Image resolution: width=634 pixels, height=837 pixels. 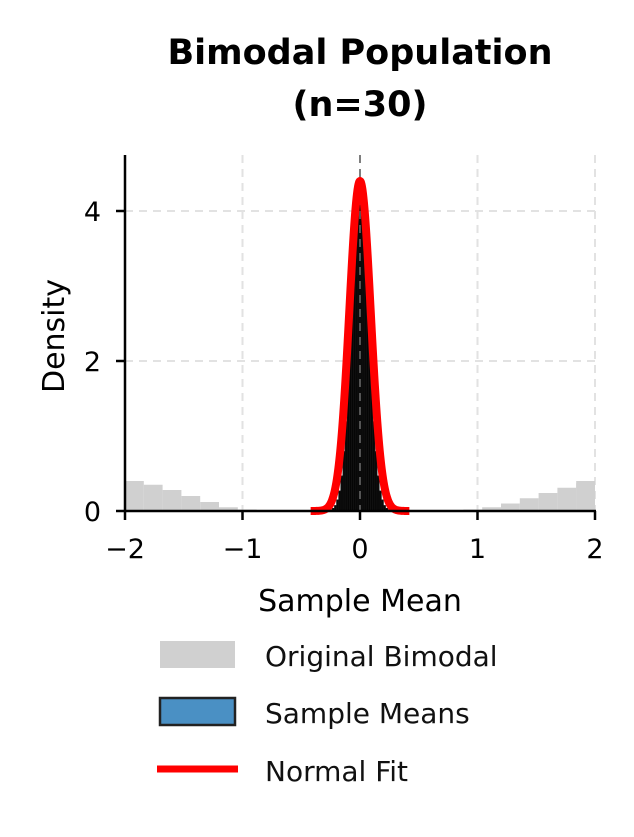 What do you see at coordinates (92, 512) in the screenshot?
I see `y-tick-label: 0` at bounding box center [92, 512].